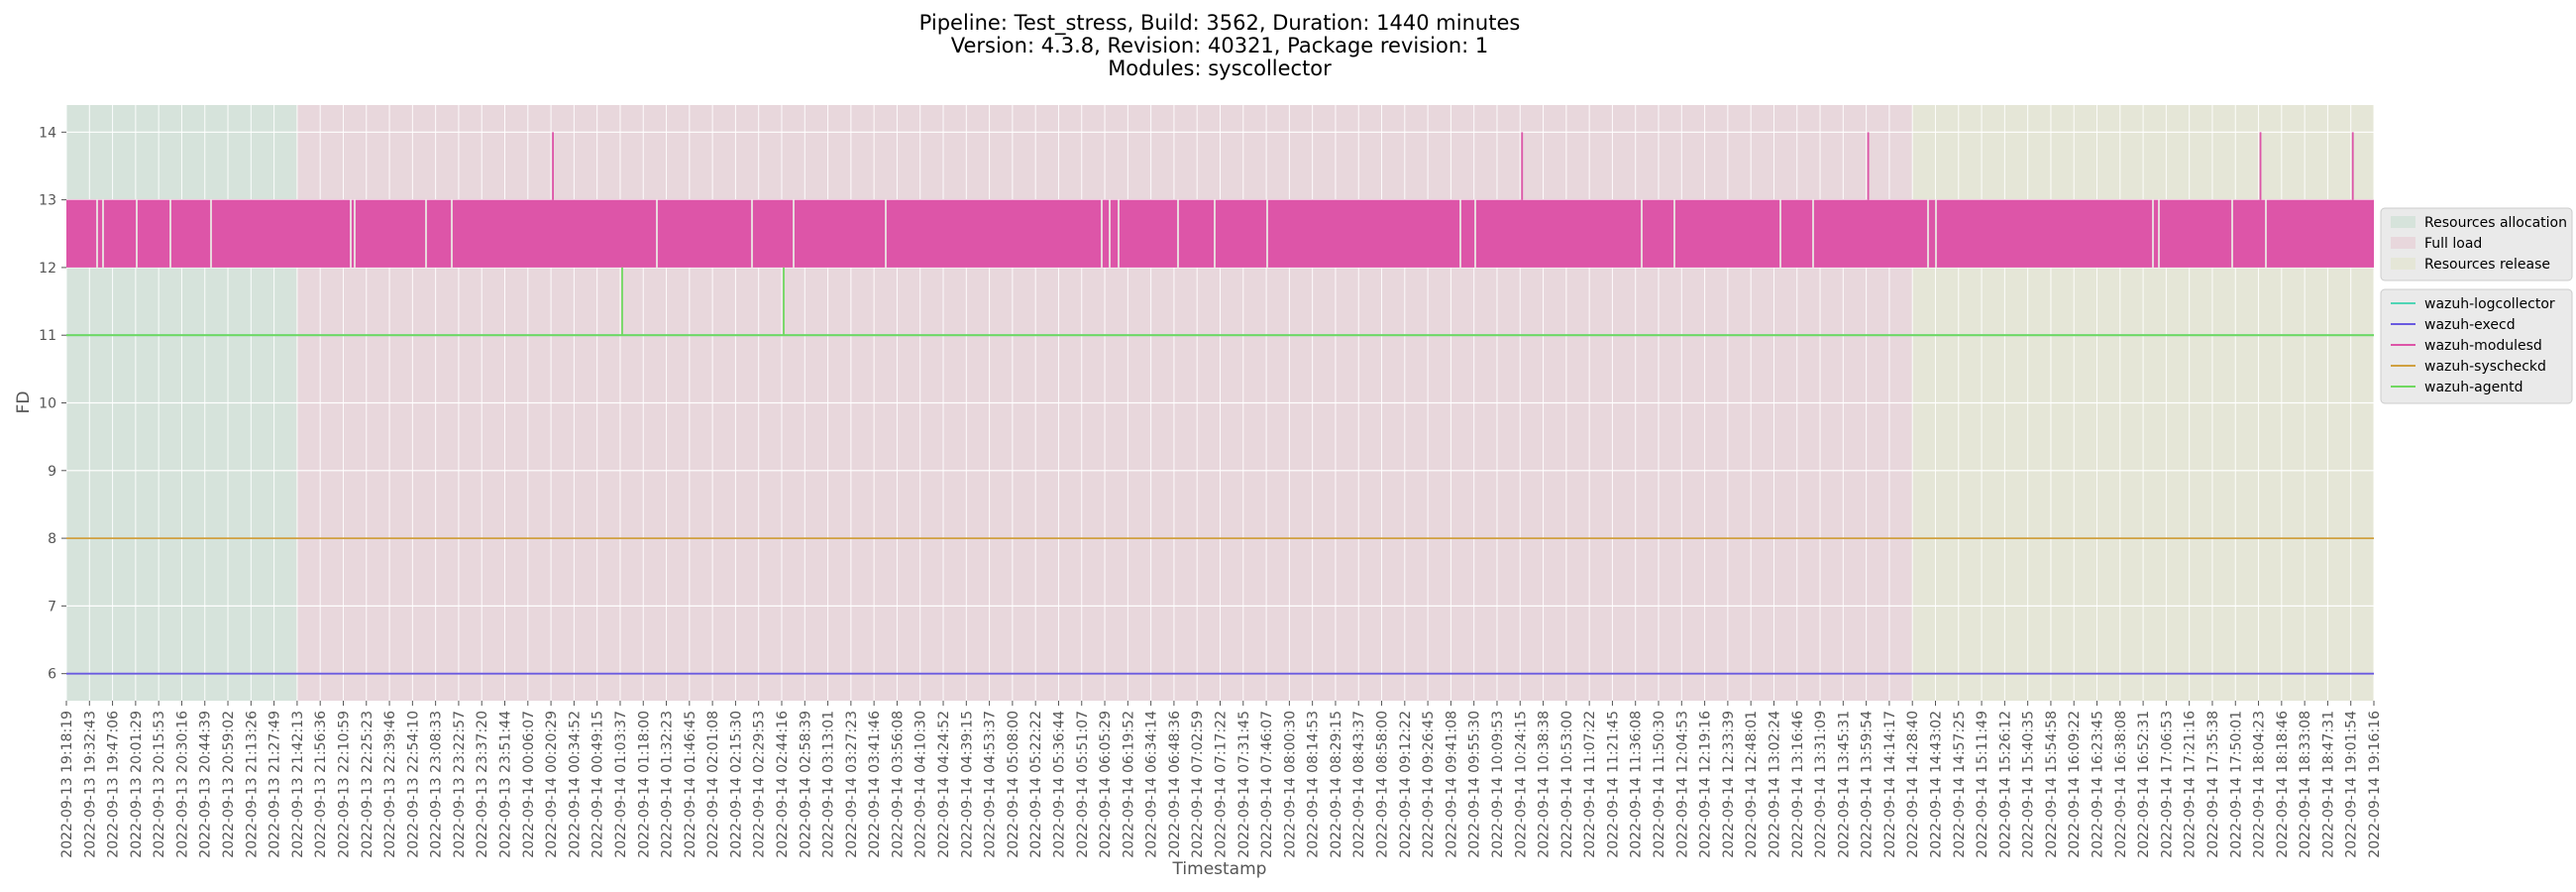  Describe the element at coordinates (1083, 784) in the screenshot. I see `x-tick-label: 2022-09-14 05:51:07` at that location.